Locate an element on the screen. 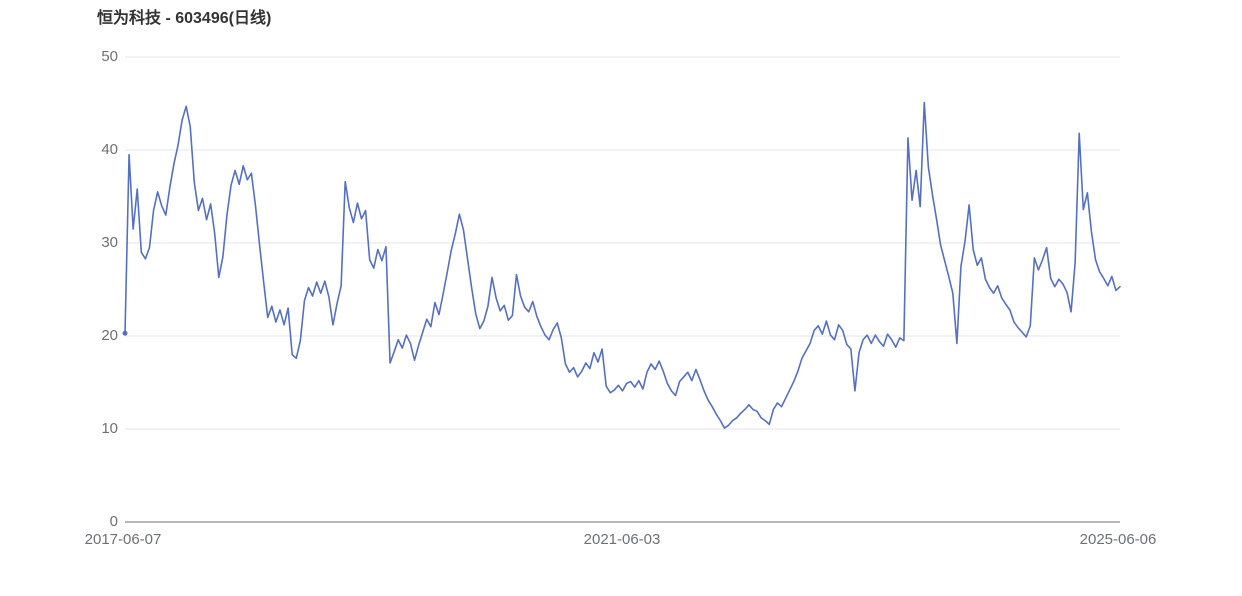  series-start-dot is located at coordinates (125, 333).